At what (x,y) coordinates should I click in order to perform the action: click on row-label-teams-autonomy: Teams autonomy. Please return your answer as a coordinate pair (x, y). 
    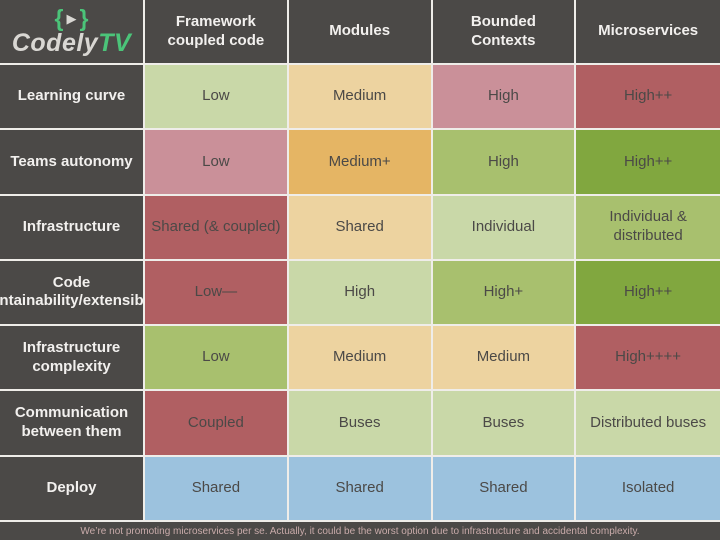
    Looking at the image, I should click on (72, 161).